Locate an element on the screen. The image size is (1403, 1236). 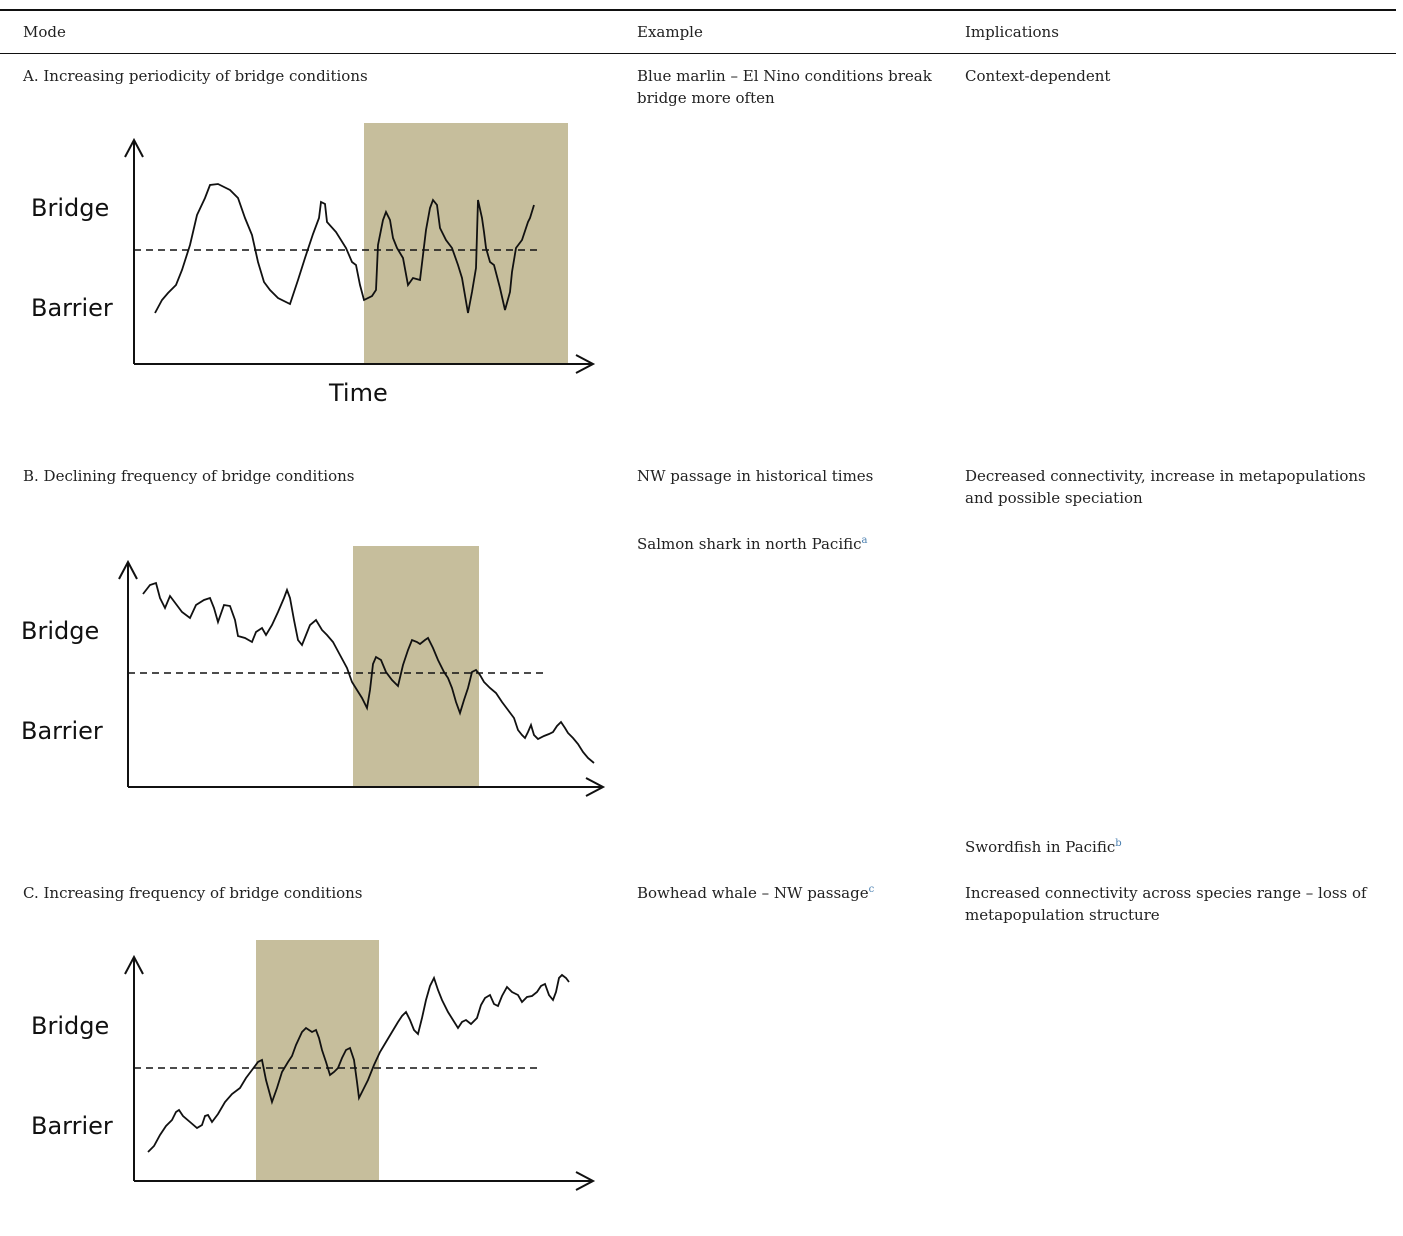
figure-b-shaded-period is located at coordinates (416, 666).